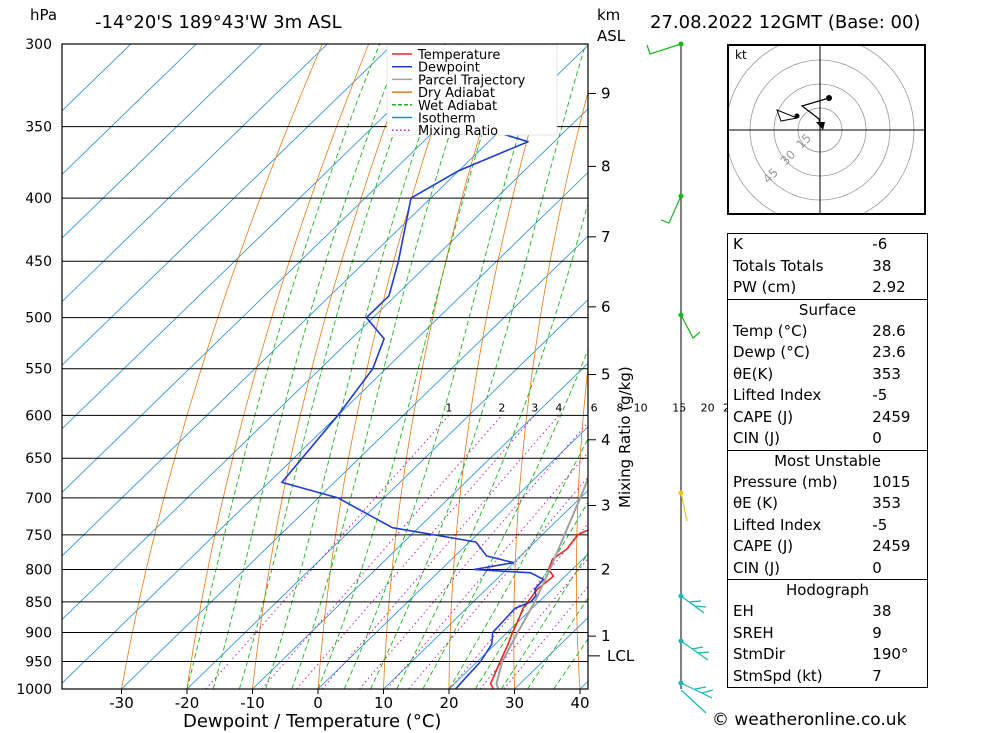 The height and width of the screenshot is (733, 1000). Describe the element at coordinates (38, 663) in the screenshot. I see `pressure-tick-label: 950` at that location.